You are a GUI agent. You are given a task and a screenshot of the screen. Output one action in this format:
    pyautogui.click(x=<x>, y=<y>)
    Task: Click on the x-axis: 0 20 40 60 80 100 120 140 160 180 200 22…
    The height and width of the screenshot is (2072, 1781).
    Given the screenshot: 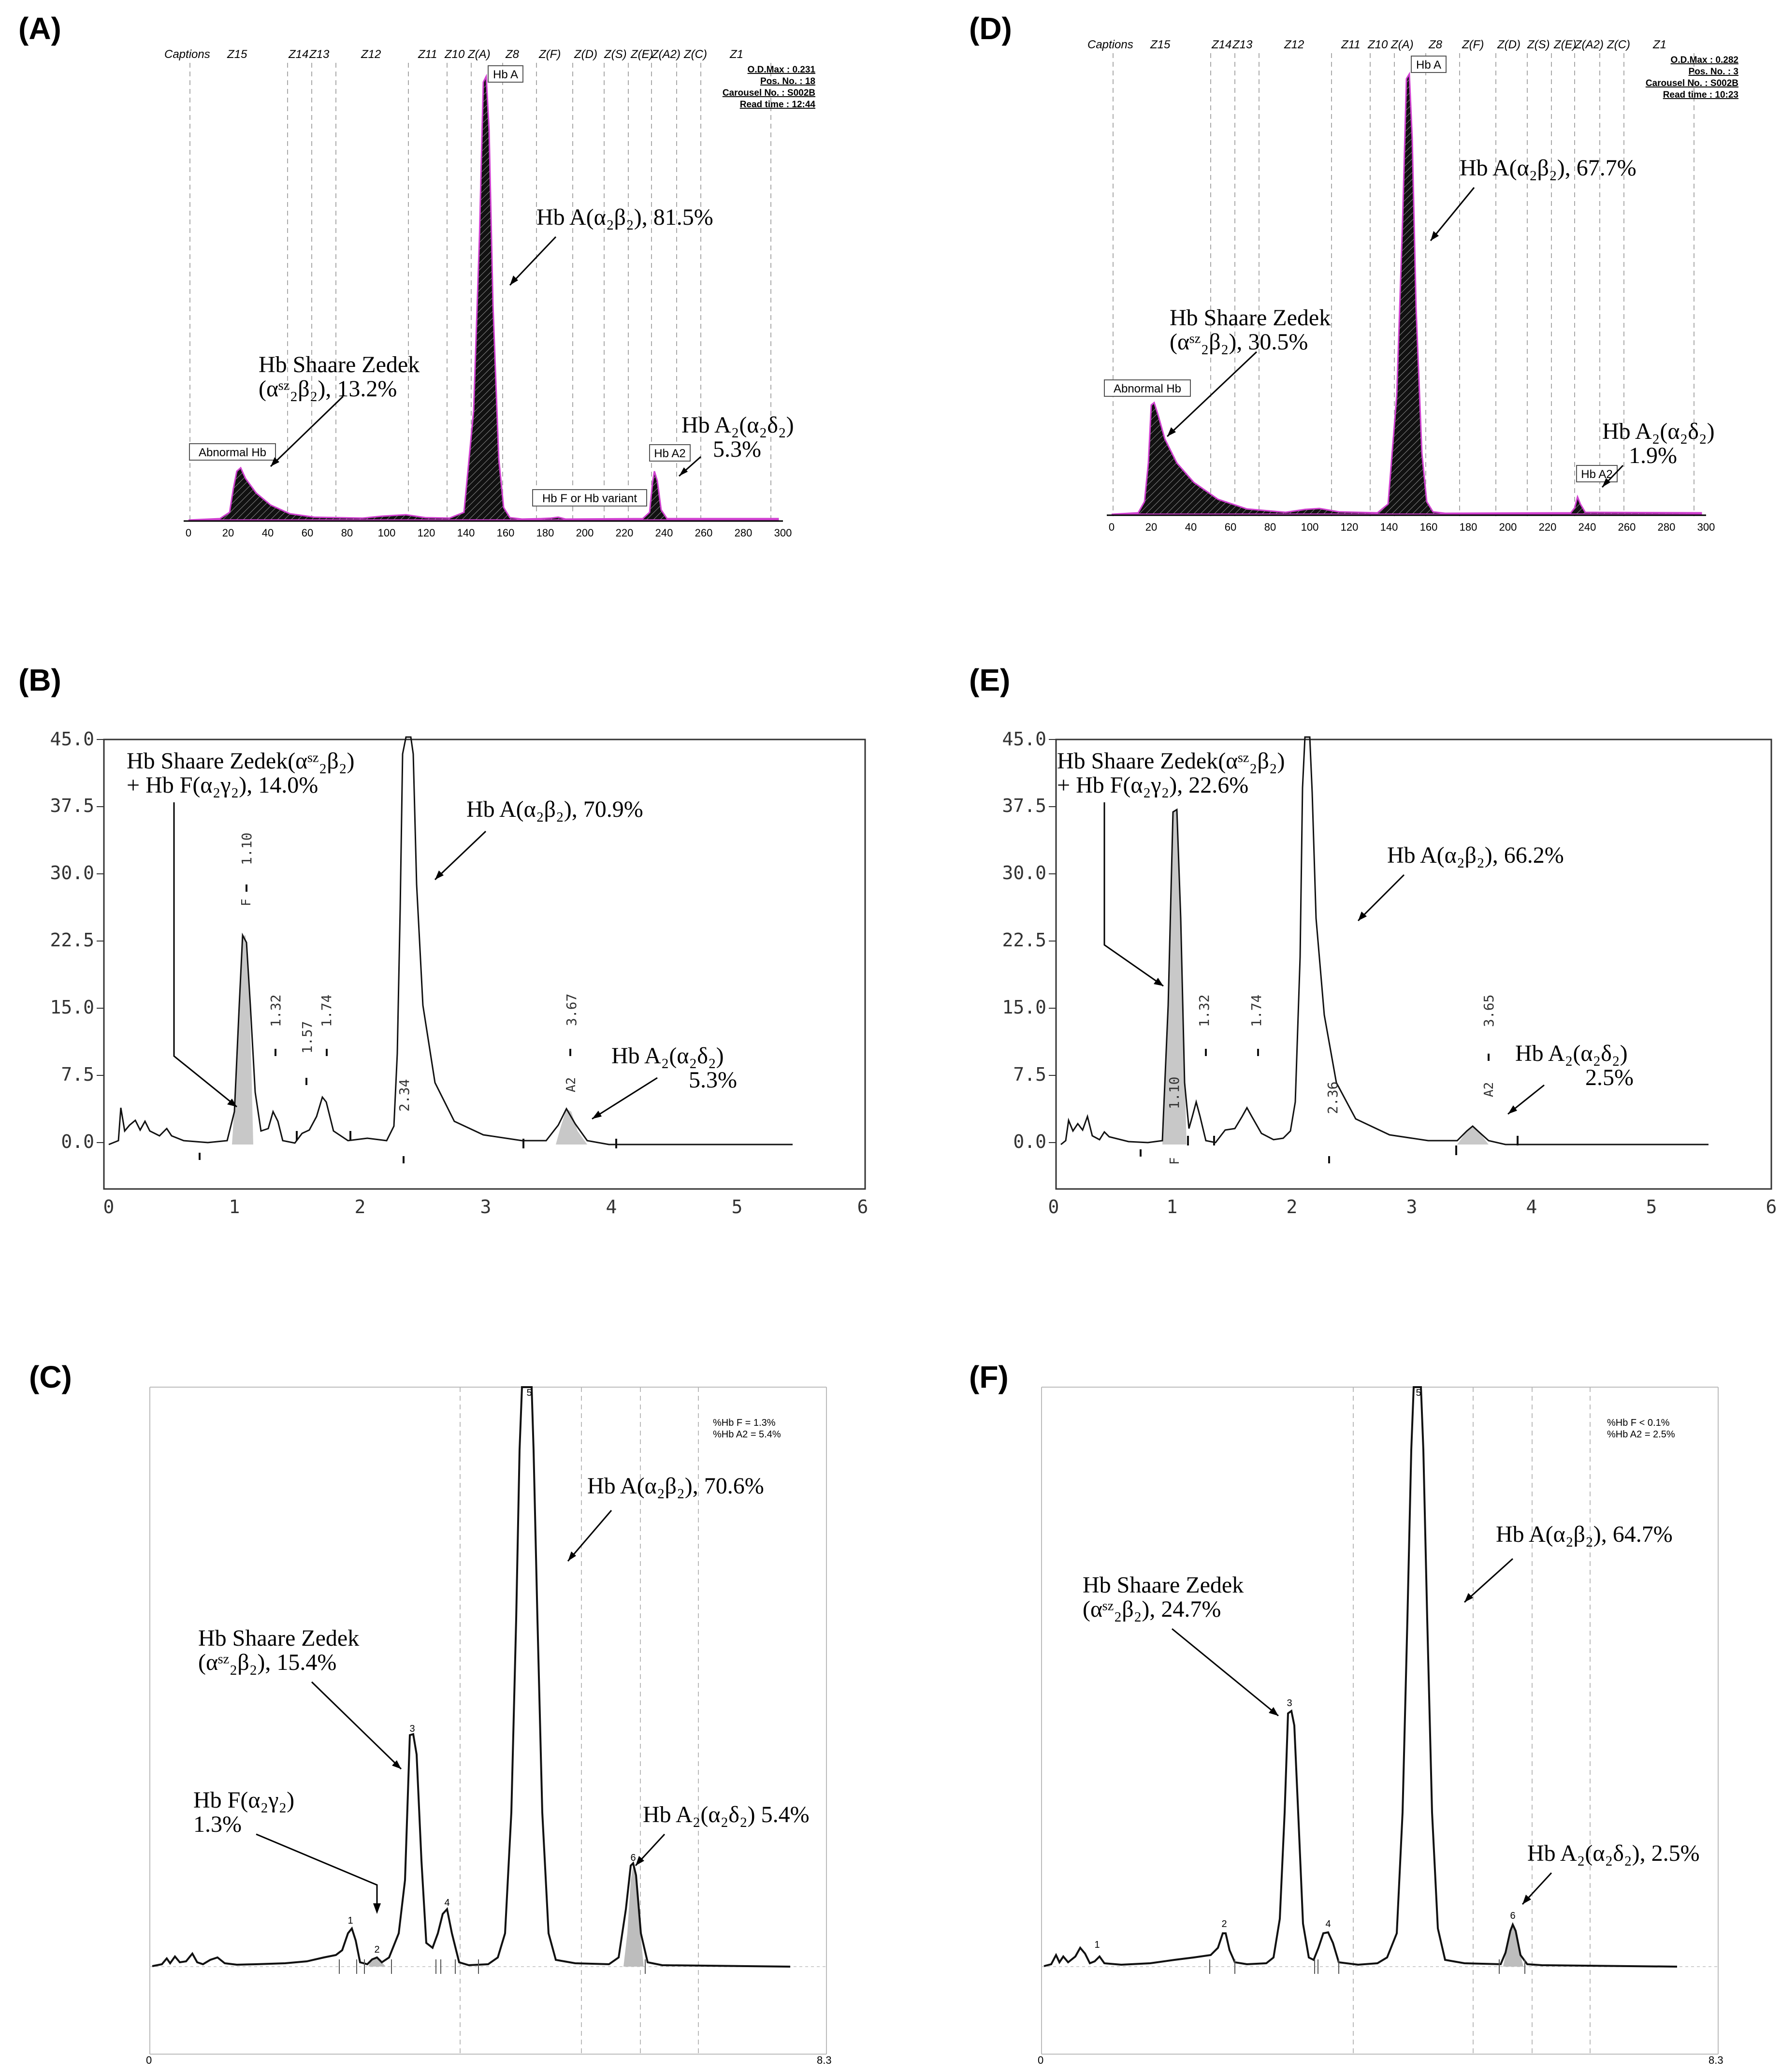 What is the action you would take?
    pyautogui.click(x=1412, y=527)
    